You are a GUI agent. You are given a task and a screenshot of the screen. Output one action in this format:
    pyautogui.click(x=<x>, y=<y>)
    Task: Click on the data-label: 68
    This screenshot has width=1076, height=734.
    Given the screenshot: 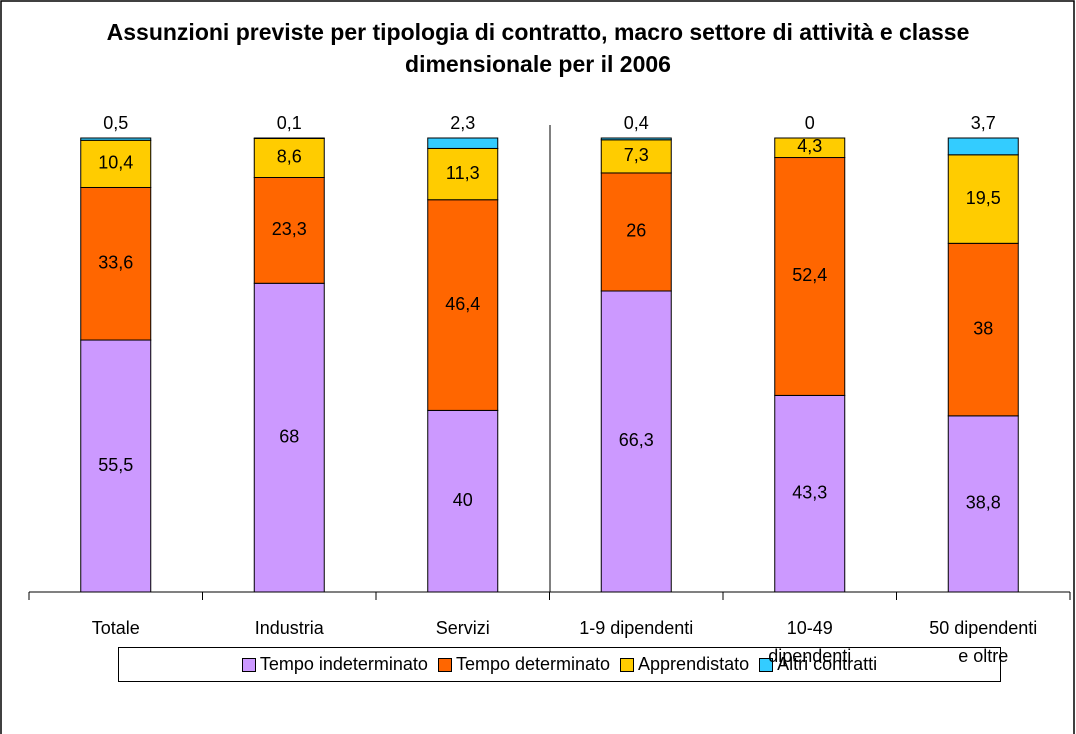 What is the action you would take?
    pyautogui.click(x=289, y=436)
    